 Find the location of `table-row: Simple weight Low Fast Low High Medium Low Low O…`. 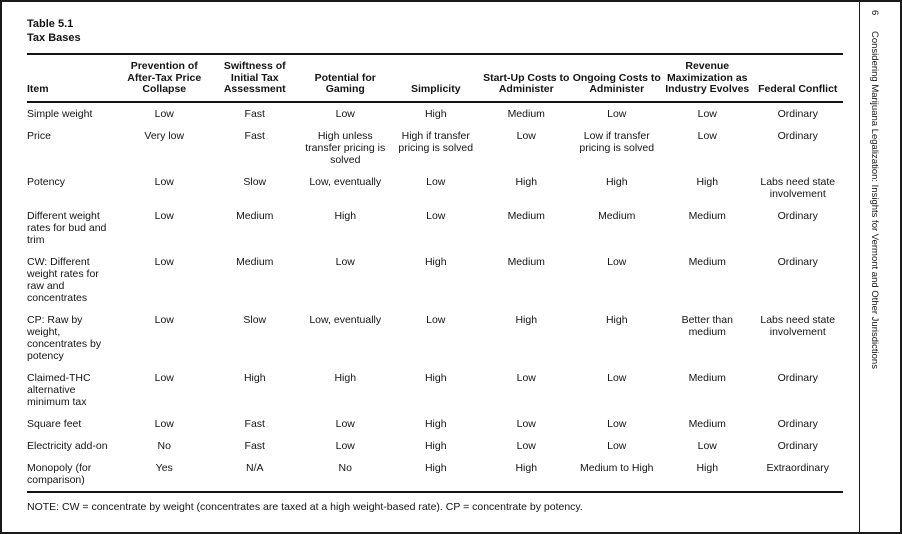

table-row: Simple weight Low Fast Low High Medium Low Low O… is located at coordinates (435, 113).